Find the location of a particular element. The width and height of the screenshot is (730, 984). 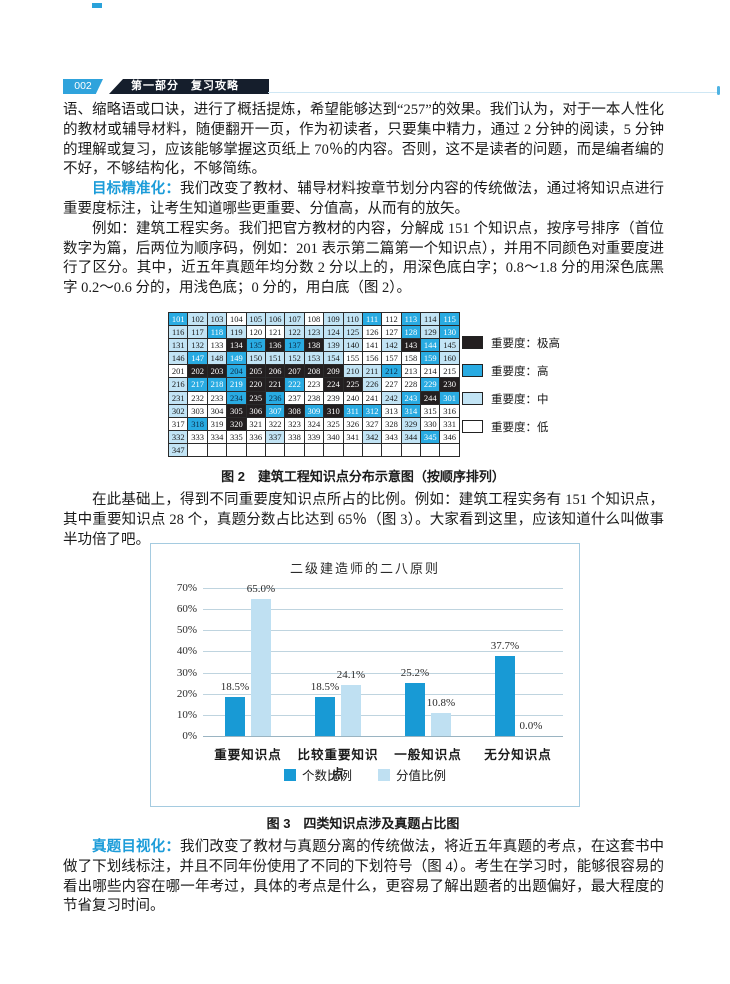

grid-cell: 101 is located at coordinates (179, 320).